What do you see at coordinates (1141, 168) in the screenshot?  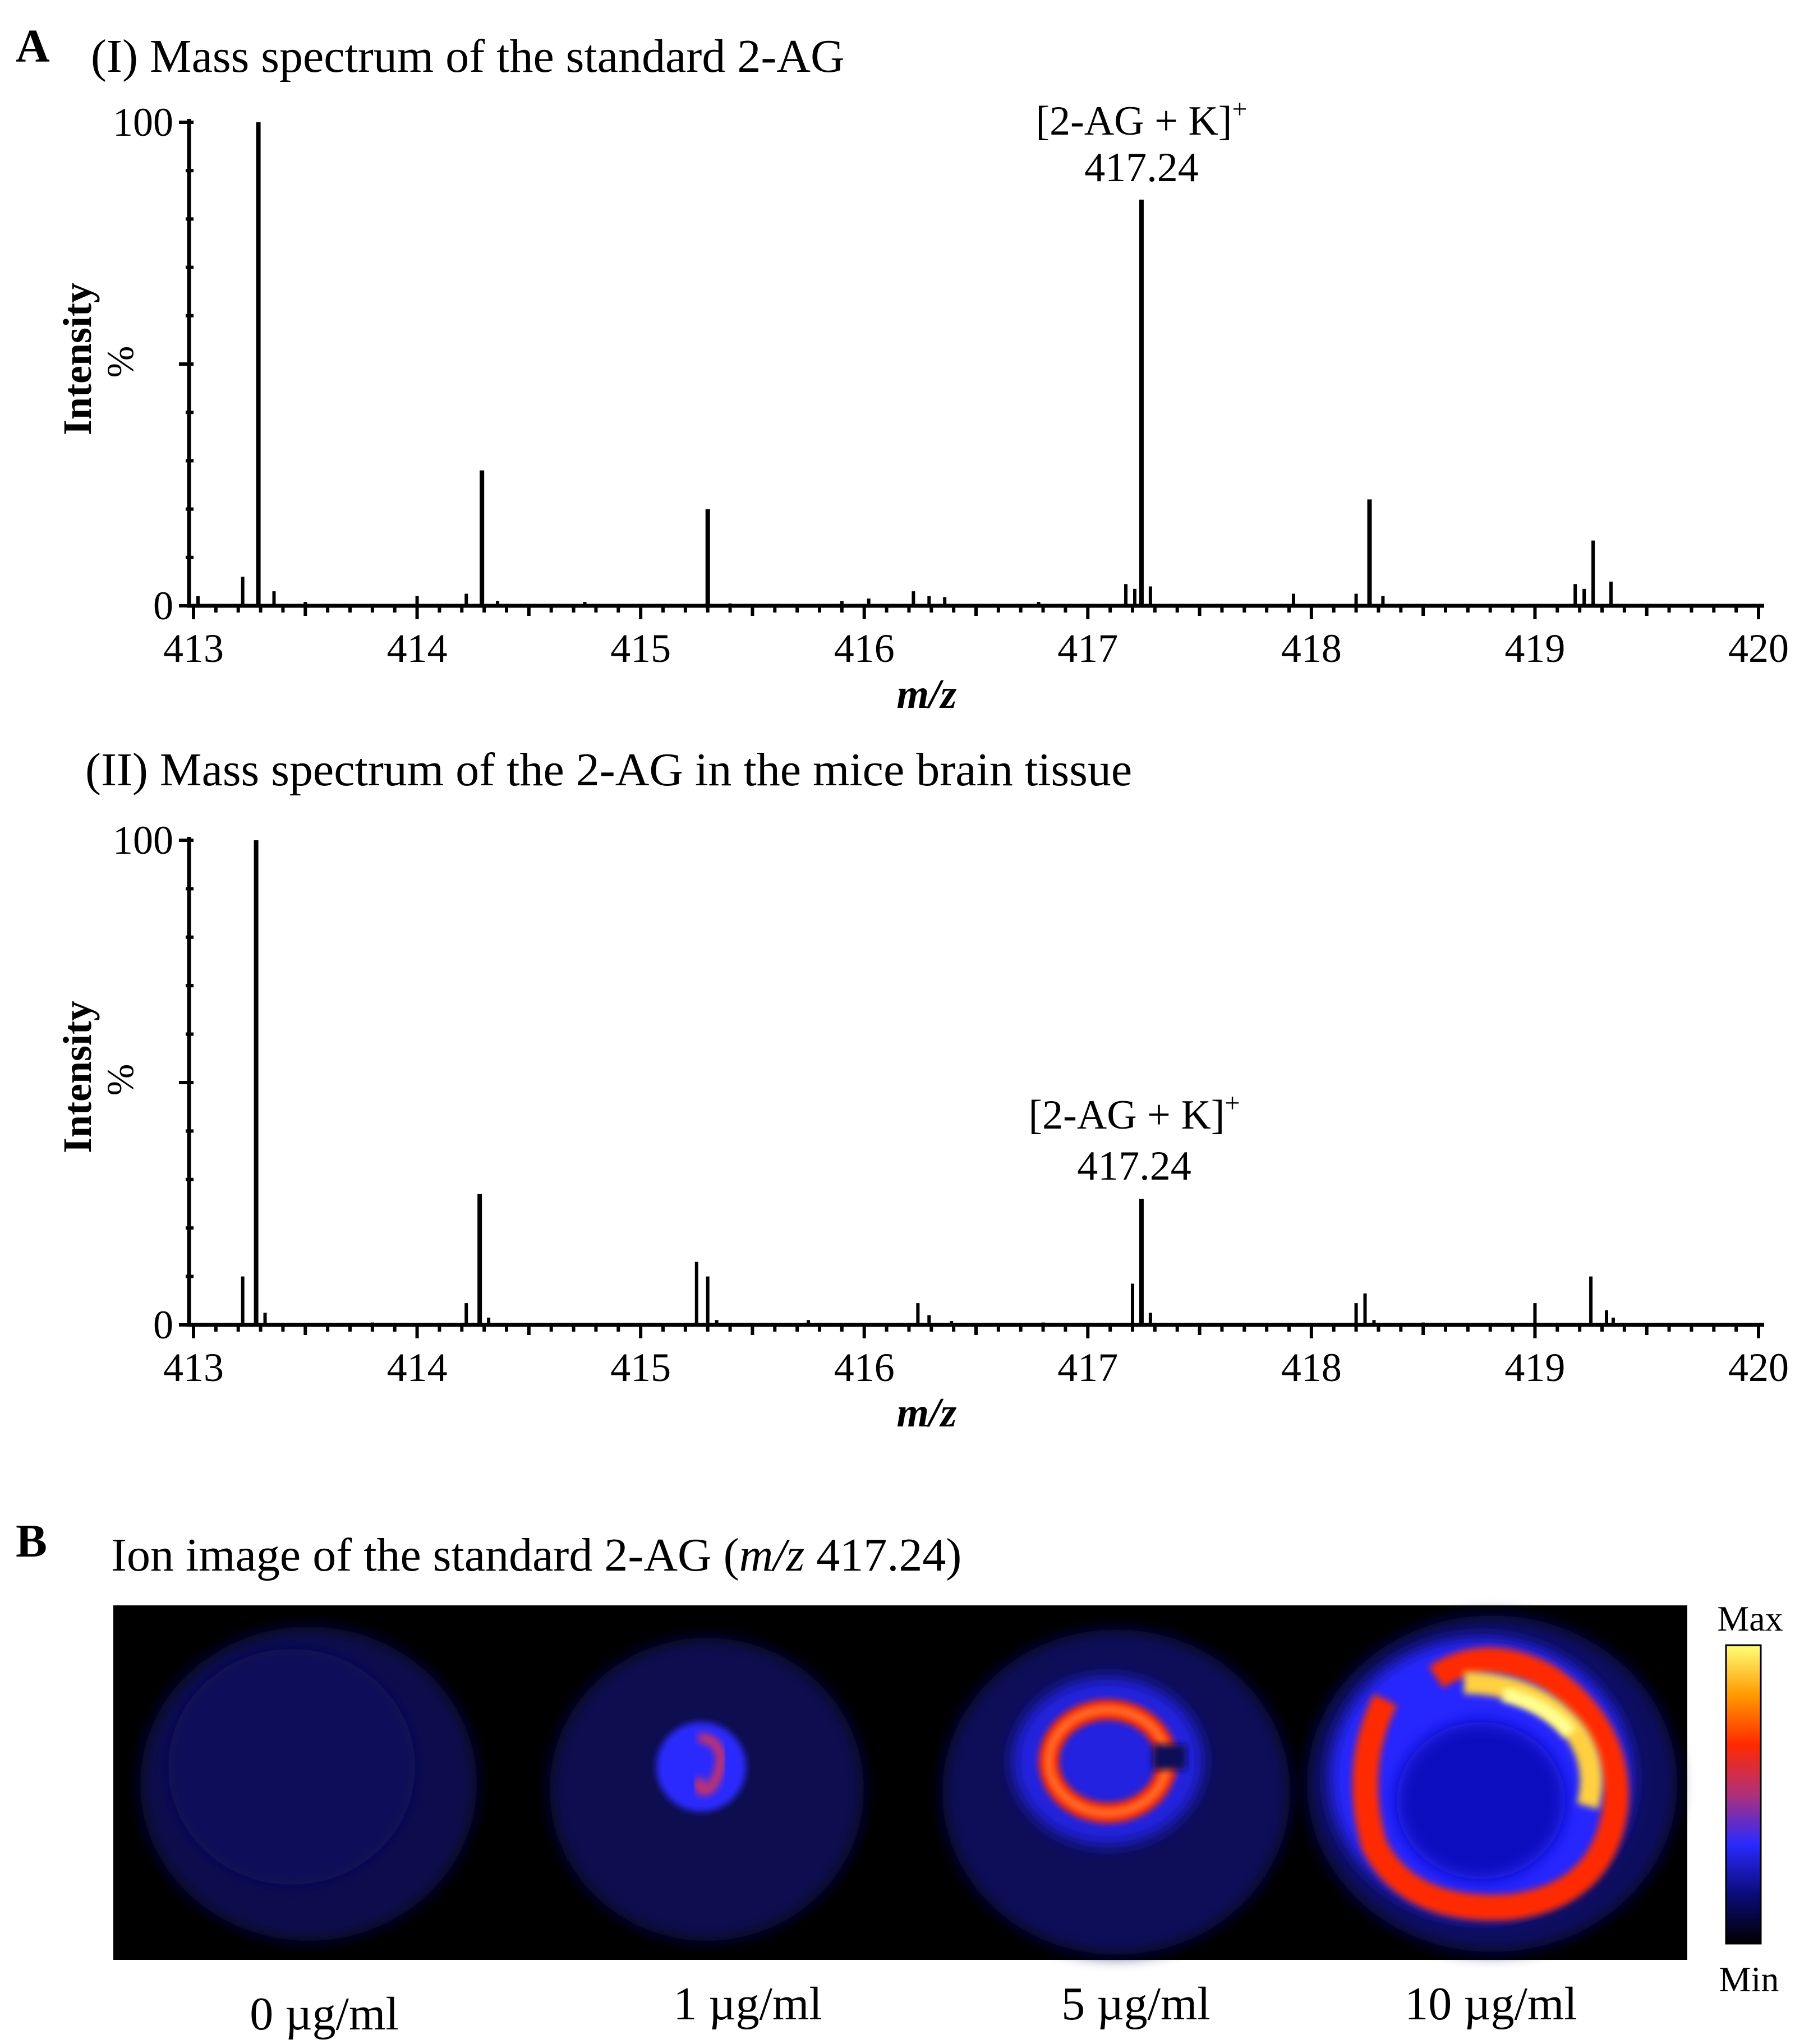 I see `chart-1-annotation-value: 417.24` at bounding box center [1141, 168].